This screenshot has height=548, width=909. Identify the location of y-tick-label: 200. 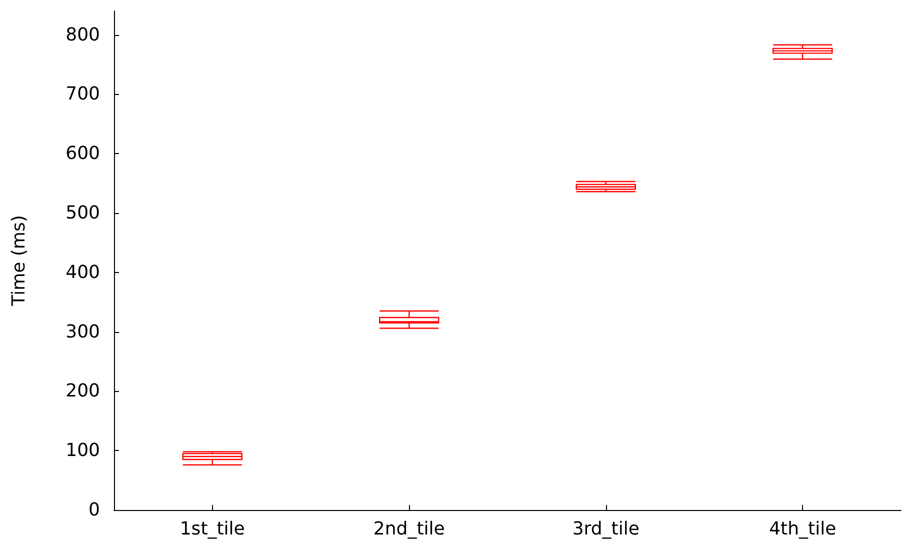
(83, 391).